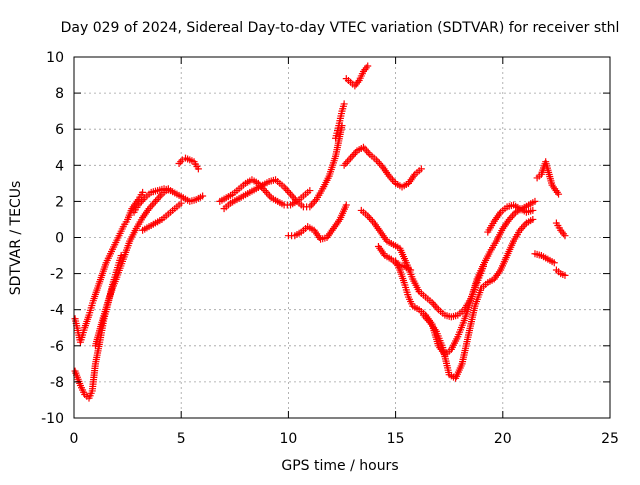 The width and height of the screenshot is (640, 485). Describe the element at coordinates (57, 383) in the screenshot. I see `y-tick-label: -8` at that location.